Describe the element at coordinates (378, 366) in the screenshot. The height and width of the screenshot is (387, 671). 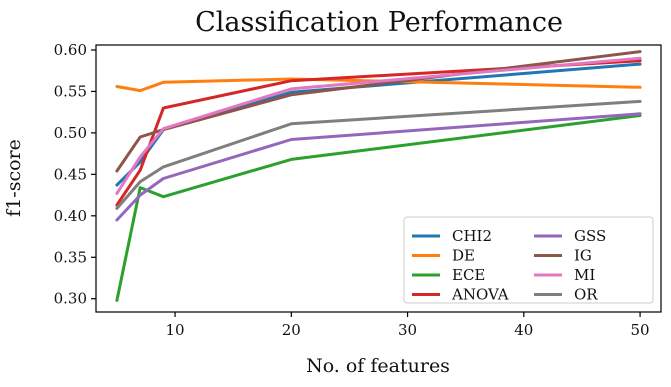
I see `x-axis-label: No. of features` at that location.